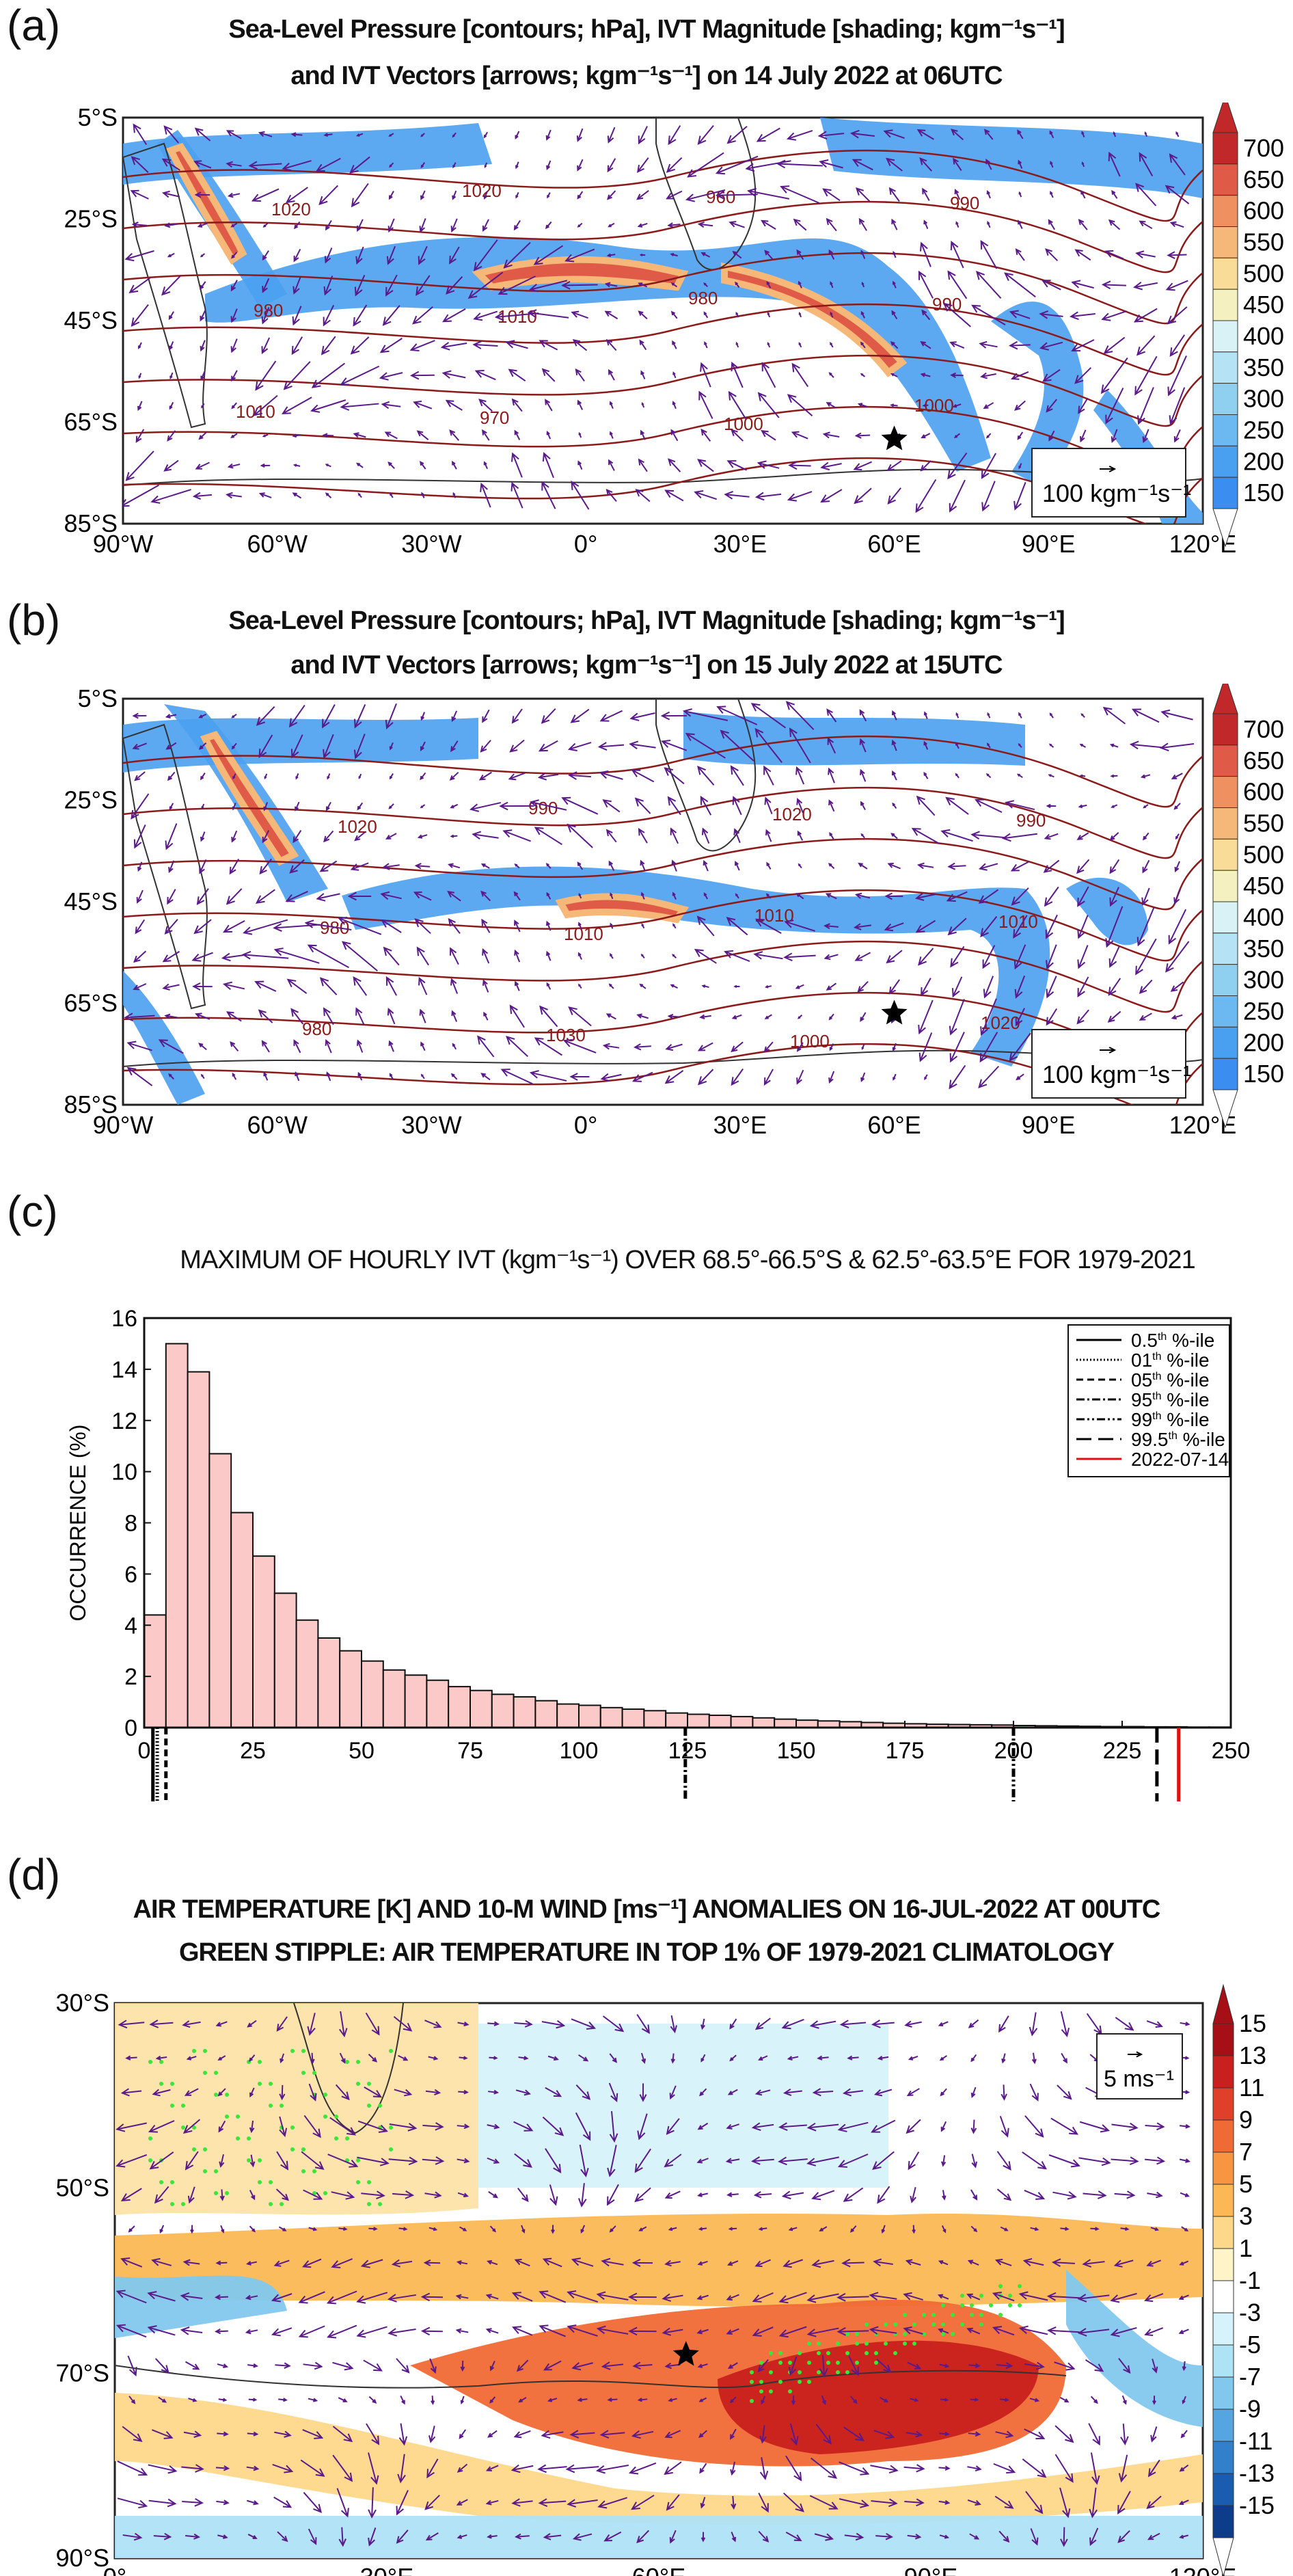 The height and width of the screenshot is (2576, 1293). What do you see at coordinates (1116, 1074) in the screenshot?
I see `reference-vector-label: 100 kgm⁻¹s⁻¹` at bounding box center [1116, 1074].